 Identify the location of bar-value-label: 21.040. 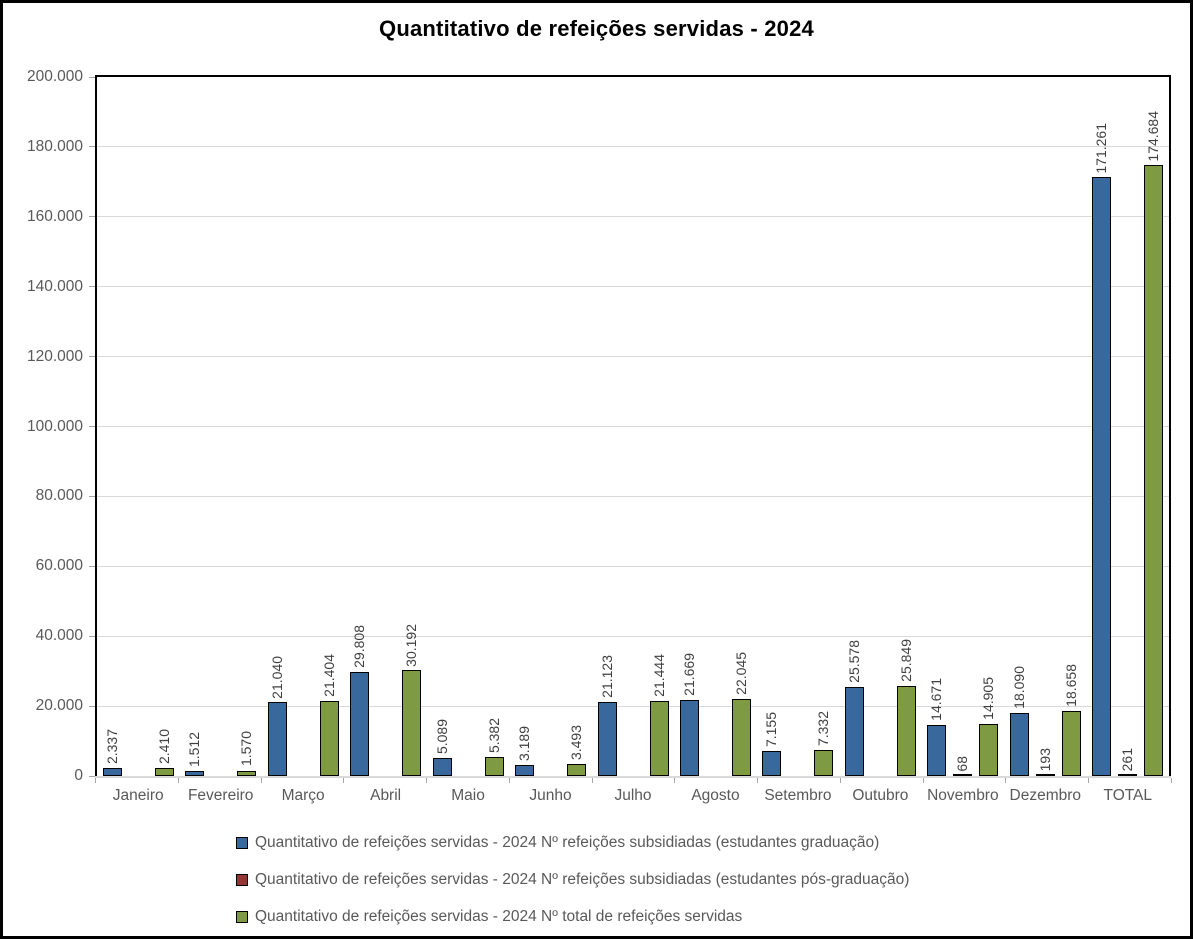
(276, 677).